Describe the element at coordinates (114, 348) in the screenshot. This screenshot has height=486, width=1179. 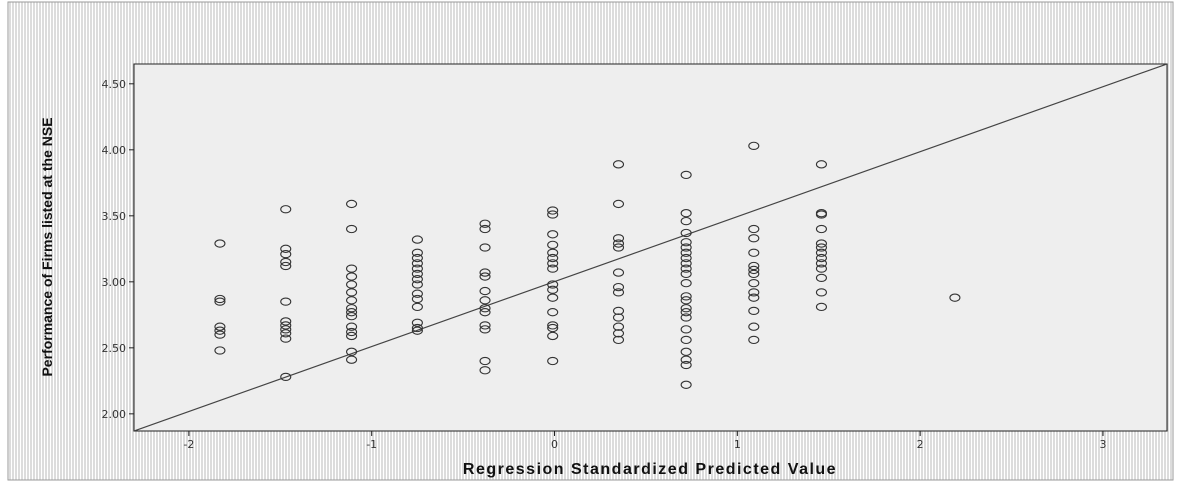
I see `y-tick-label: 2.50` at that location.